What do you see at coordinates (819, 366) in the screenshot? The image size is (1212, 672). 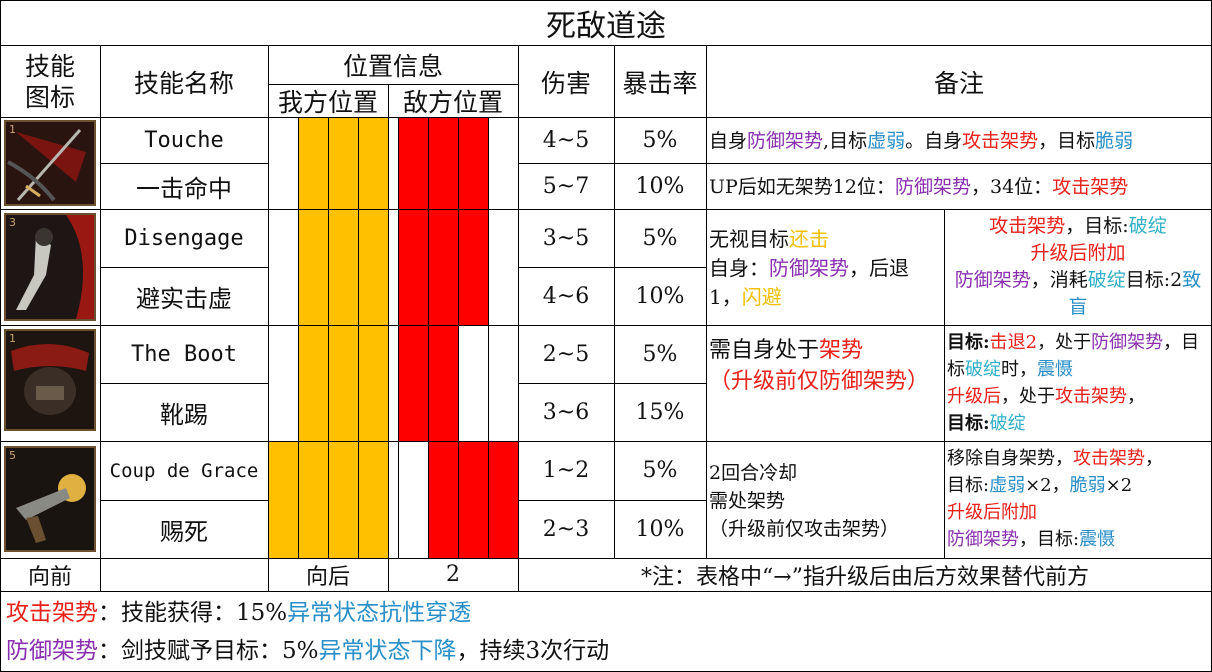 I see `note-boot-left: 需自身处于架势 （升级前仅防御架势）` at bounding box center [819, 366].